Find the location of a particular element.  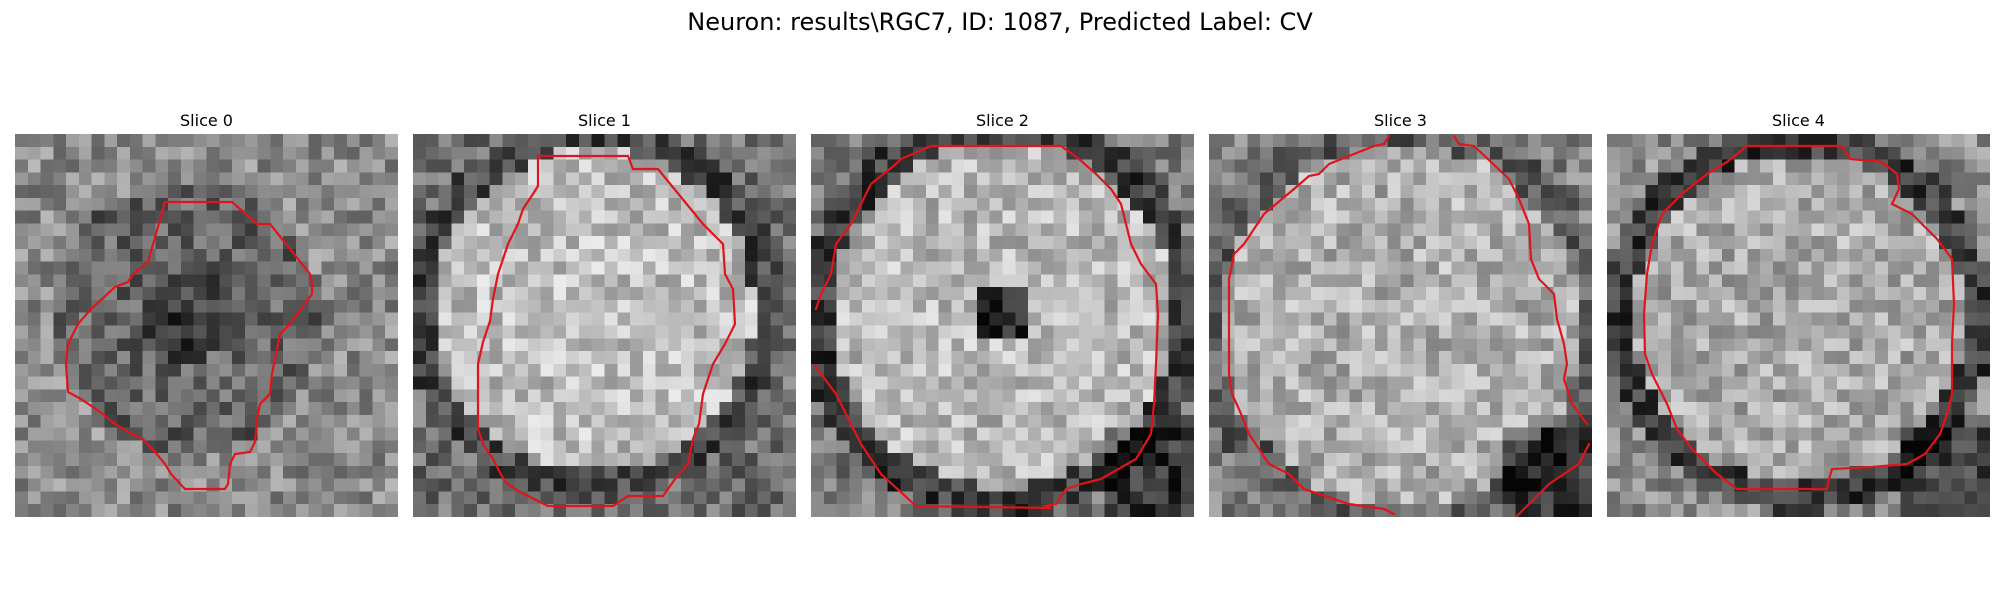

slice-panel-0: Slice 0 is located at coordinates (206, 312).